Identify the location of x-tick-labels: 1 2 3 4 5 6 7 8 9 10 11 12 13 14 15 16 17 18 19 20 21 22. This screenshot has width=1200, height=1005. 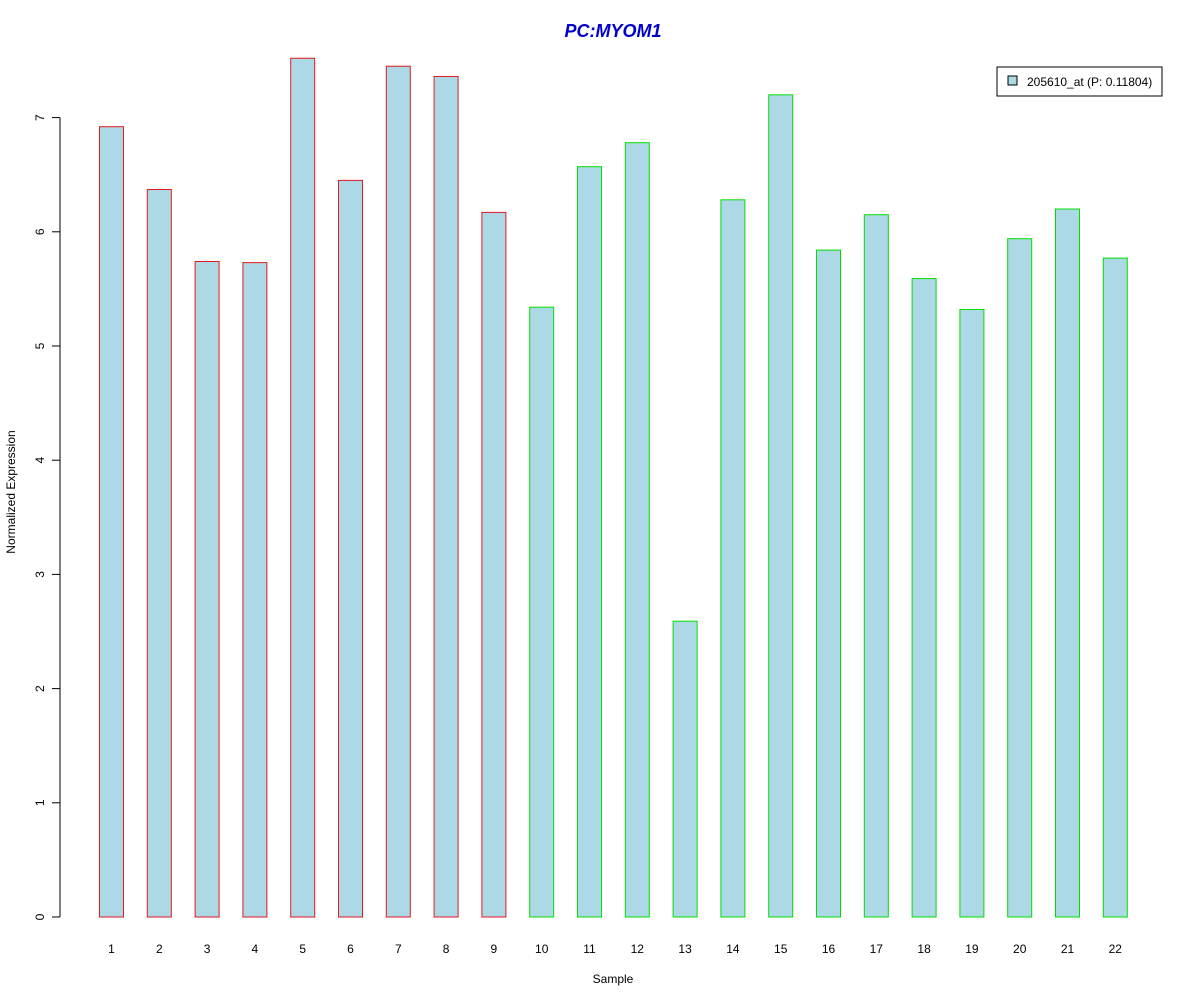
(615, 949).